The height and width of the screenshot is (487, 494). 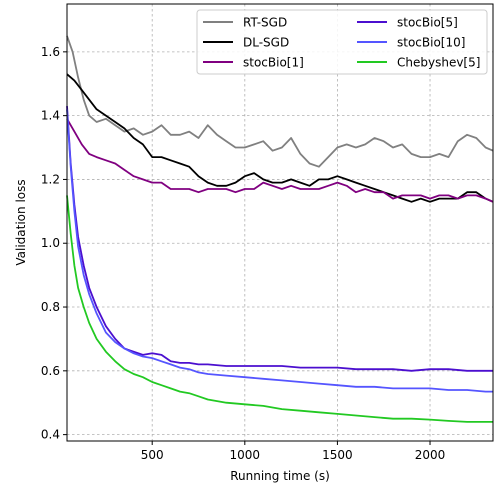 What do you see at coordinates (50, 307) in the screenshot?
I see `y-tick-label: 0.8` at bounding box center [50, 307].